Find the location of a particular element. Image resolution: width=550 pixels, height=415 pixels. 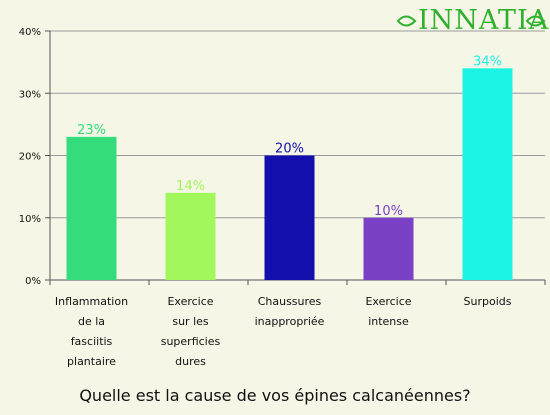

data-label: 20% is located at coordinates (289, 149).